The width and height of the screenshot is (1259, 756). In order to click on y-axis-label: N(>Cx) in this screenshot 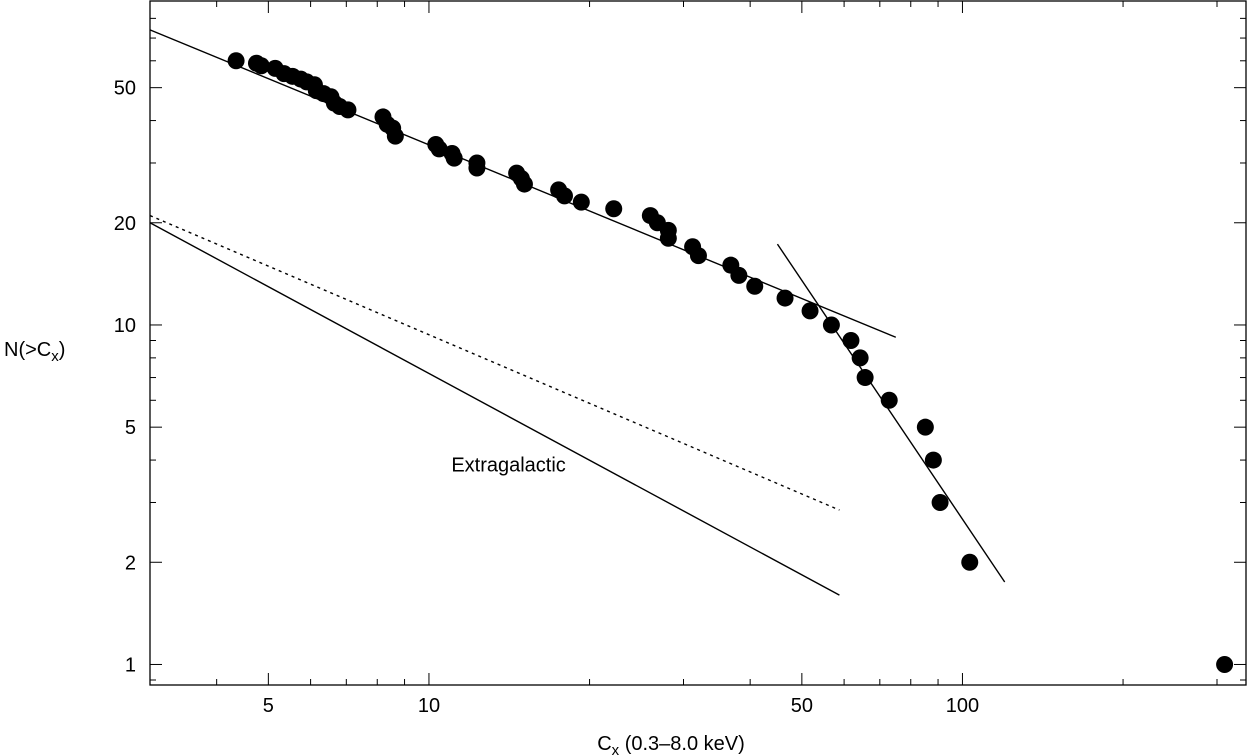, I will do `click(34, 352)`.